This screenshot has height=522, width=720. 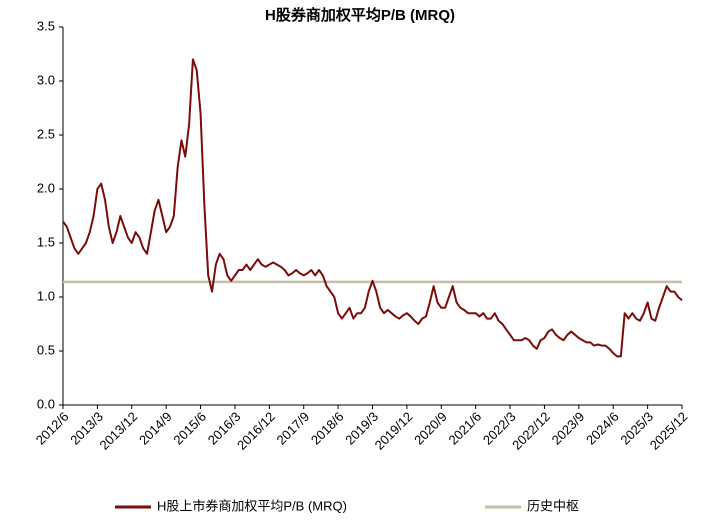 What do you see at coordinates (46, 133) in the screenshot?
I see `y-tick-label: 2.5` at bounding box center [46, 133].